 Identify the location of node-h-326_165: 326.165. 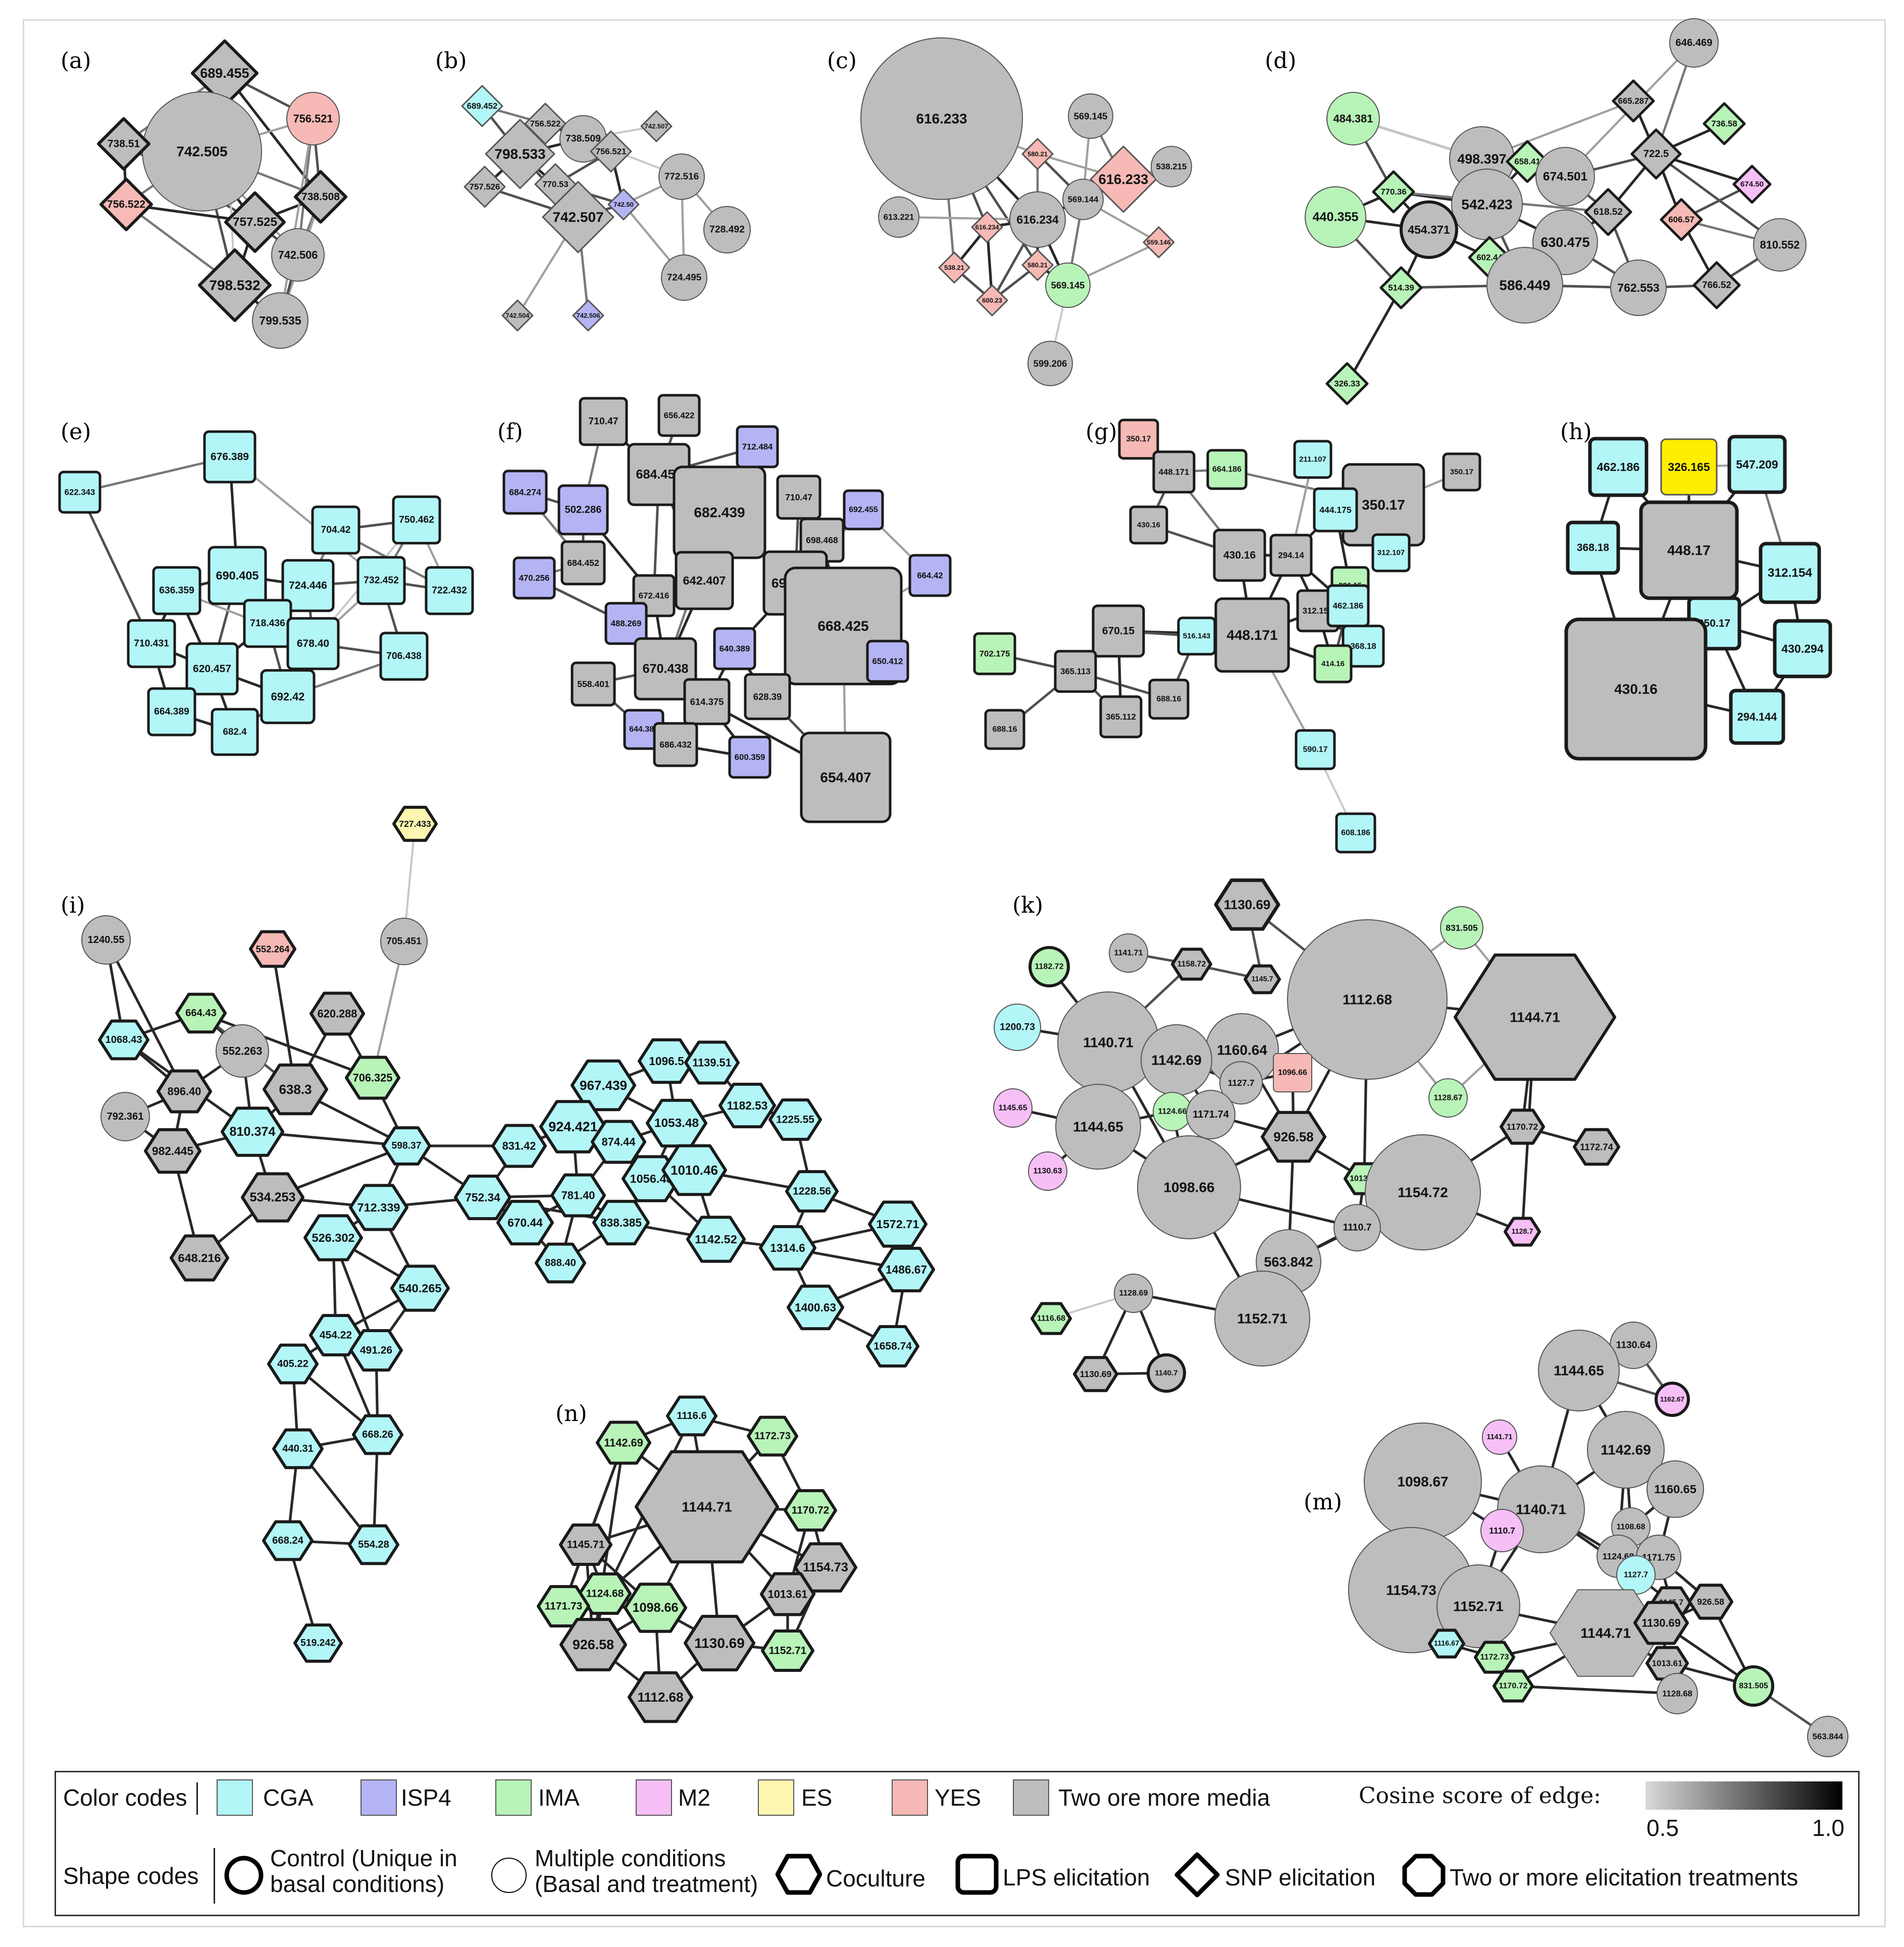
(1689, 467).